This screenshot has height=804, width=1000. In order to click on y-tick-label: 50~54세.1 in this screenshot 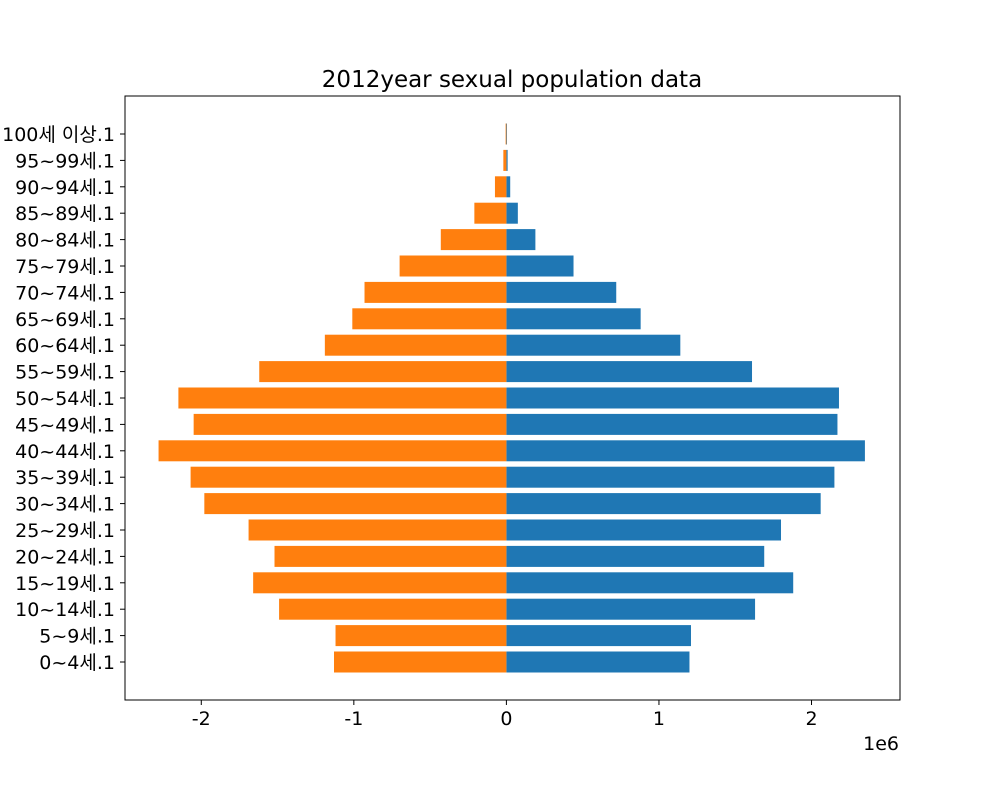, I will do `click(65, 399)`.